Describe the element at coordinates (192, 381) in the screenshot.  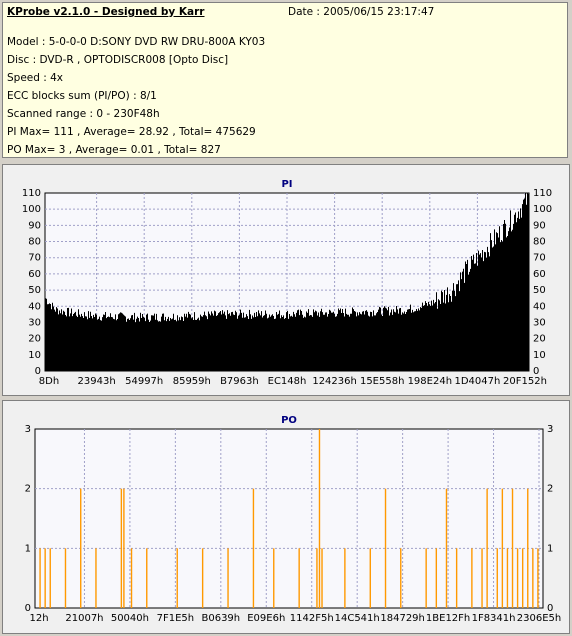
I see `x-tick-label: 85959h` at that location.